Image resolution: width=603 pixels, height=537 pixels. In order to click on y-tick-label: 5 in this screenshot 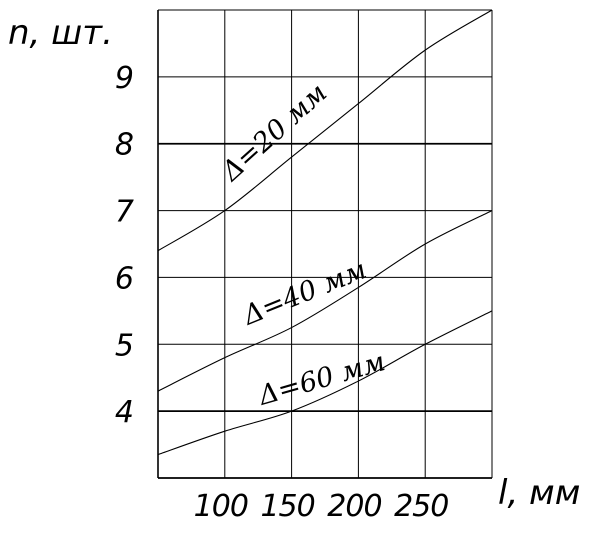, I will do `click(124, 345)`.